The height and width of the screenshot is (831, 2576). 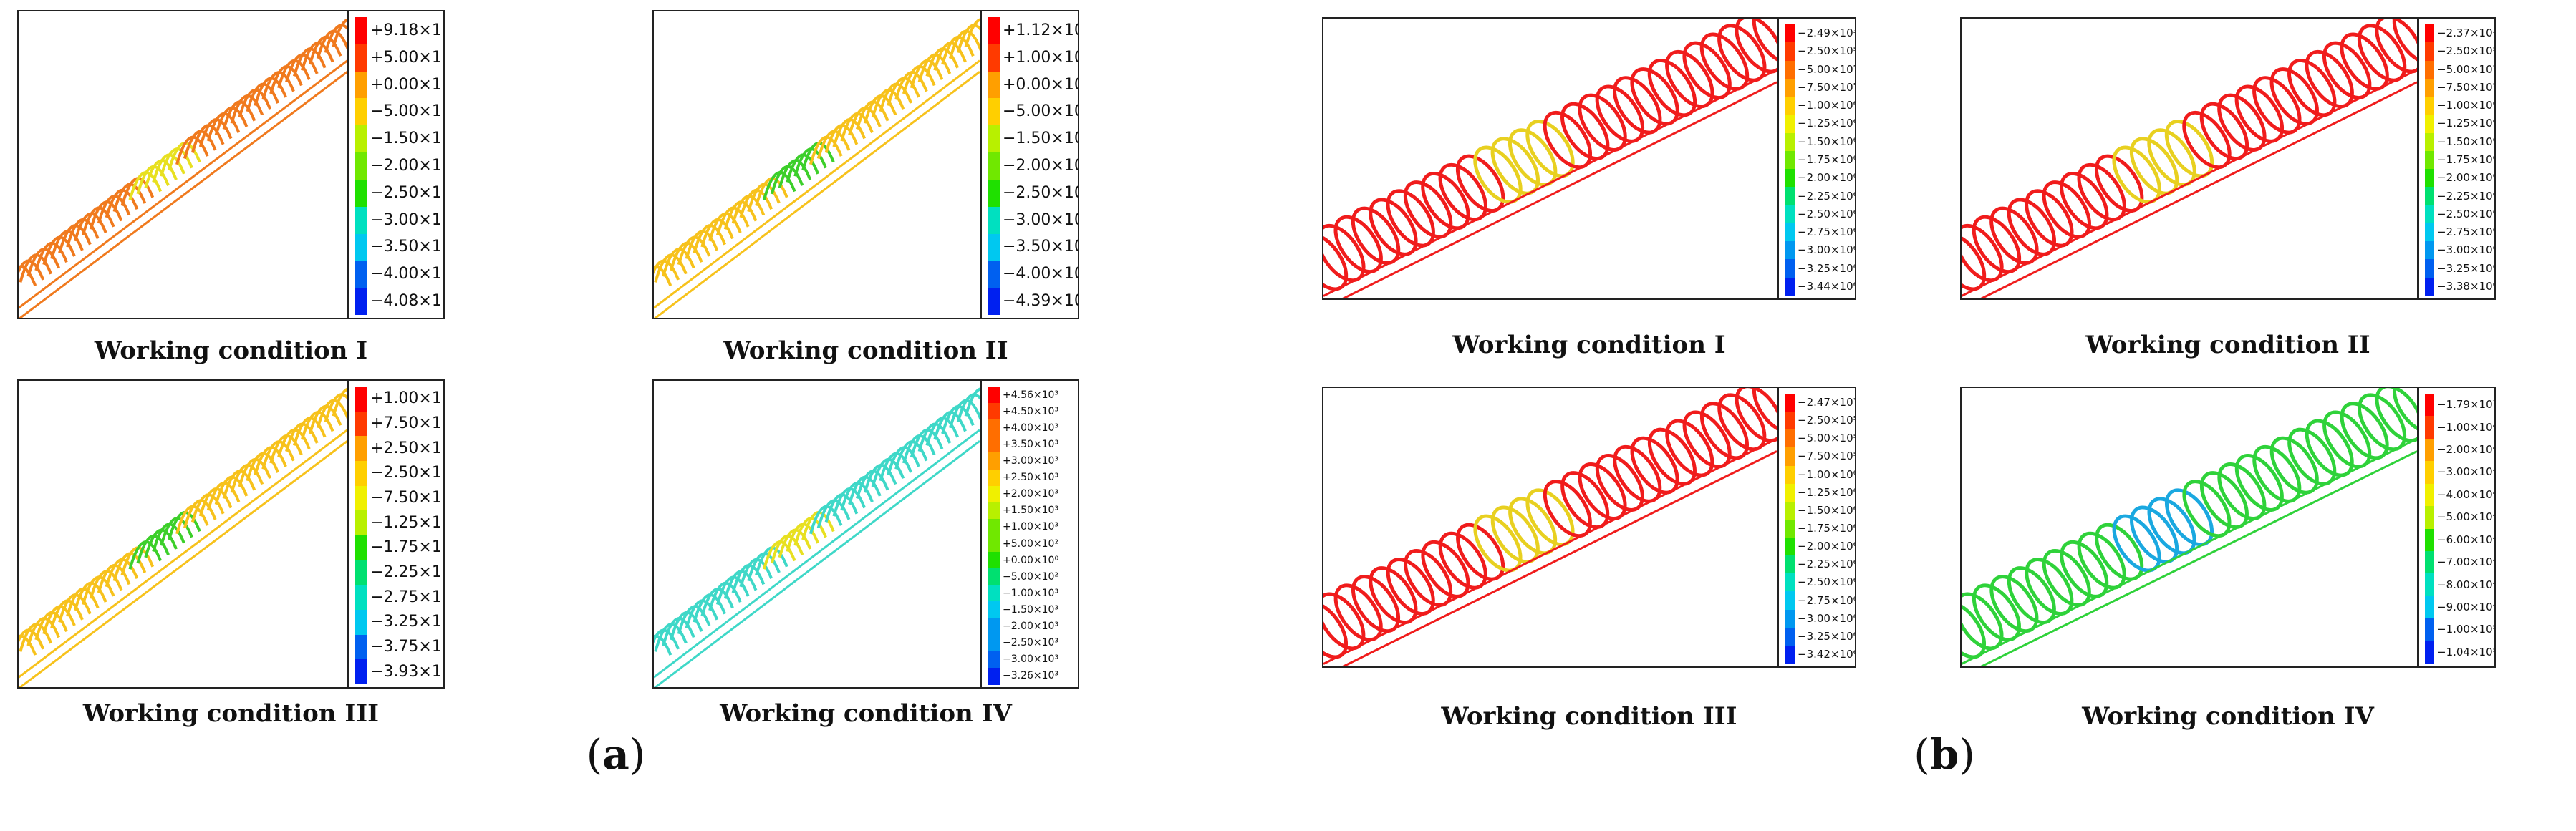 What do you see at coordinates (1031, 478) in the screenshot?
I see `legend-label: +2.50×10³` at bounding box center [1031, 478].